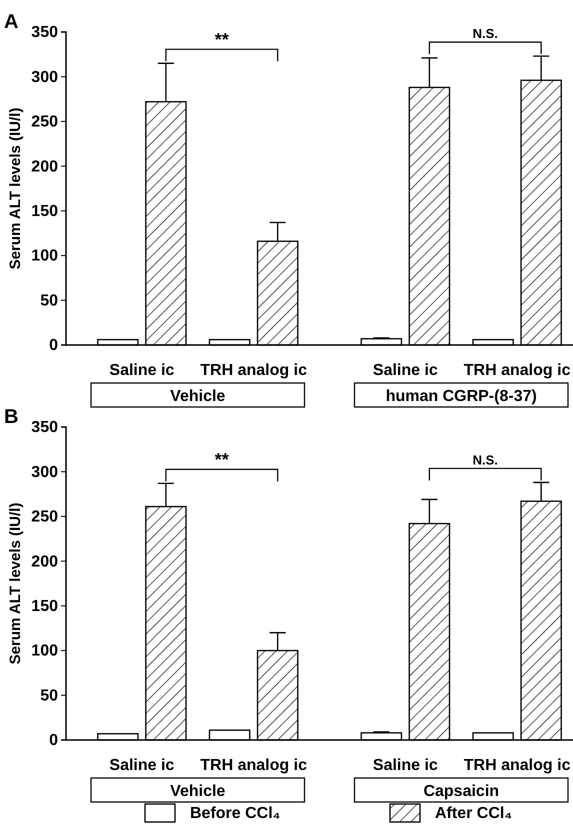  I want to click on text: Capsaicin, so click(461, 791).